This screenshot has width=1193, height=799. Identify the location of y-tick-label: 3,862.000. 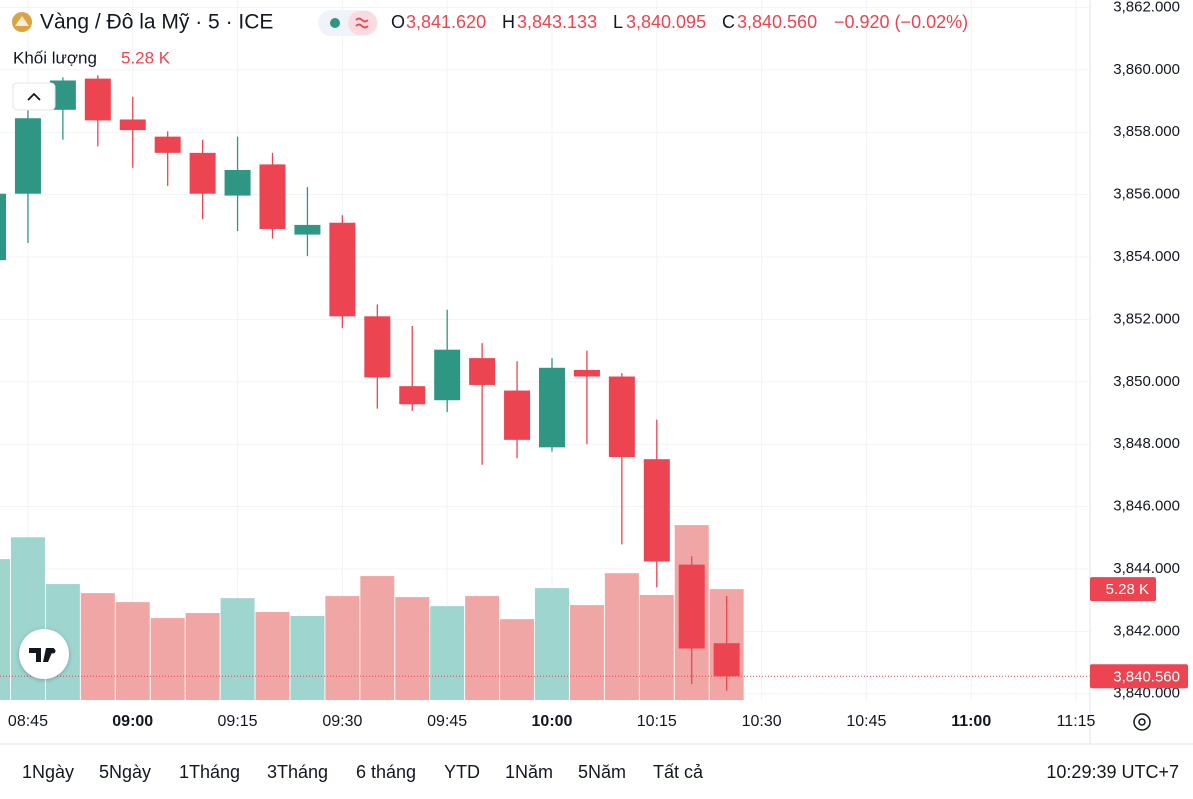
(1146, 7).